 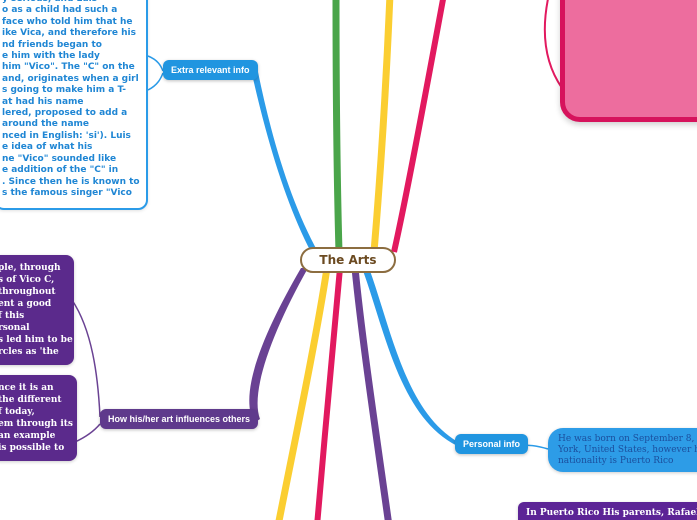 I want to click on extra-note-brace, so click(x=155, y=73).